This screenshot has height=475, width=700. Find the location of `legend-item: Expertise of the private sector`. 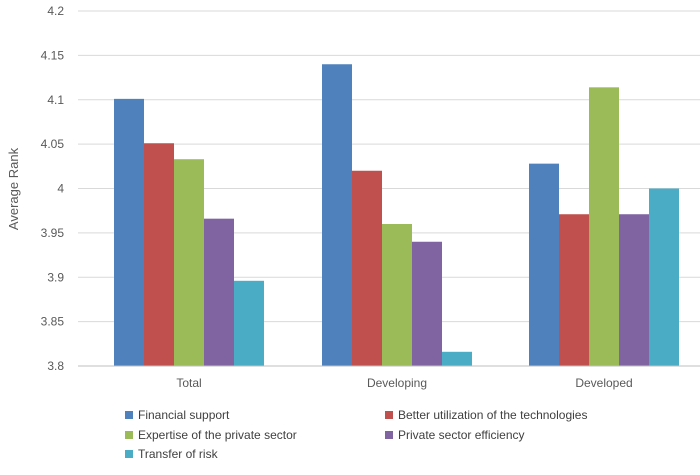

legend-item: Expertise of the private sector is located at coordinates (211, 435).